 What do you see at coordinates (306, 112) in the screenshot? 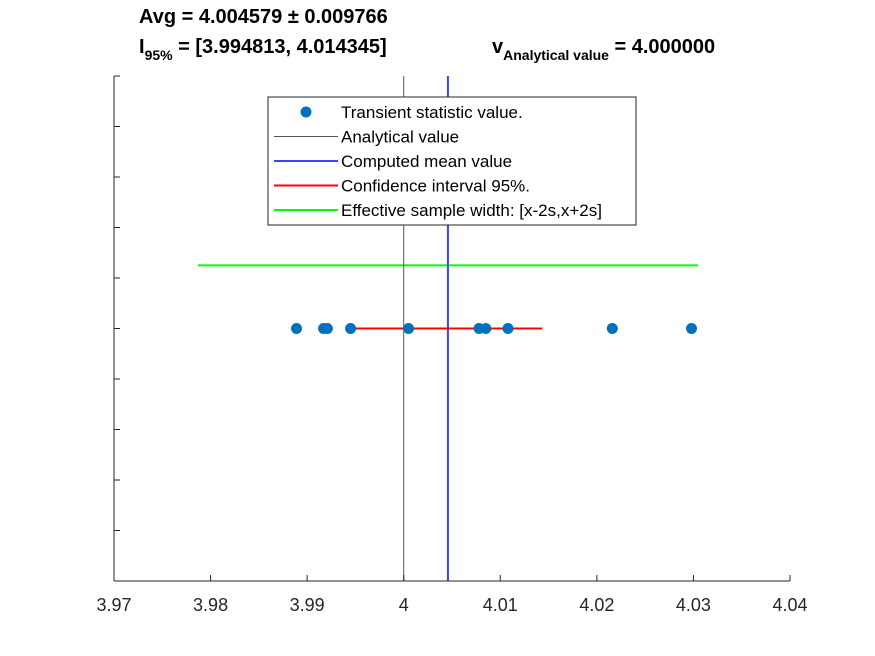
I see `legend-point-marker` at bounding box center [306, 112].